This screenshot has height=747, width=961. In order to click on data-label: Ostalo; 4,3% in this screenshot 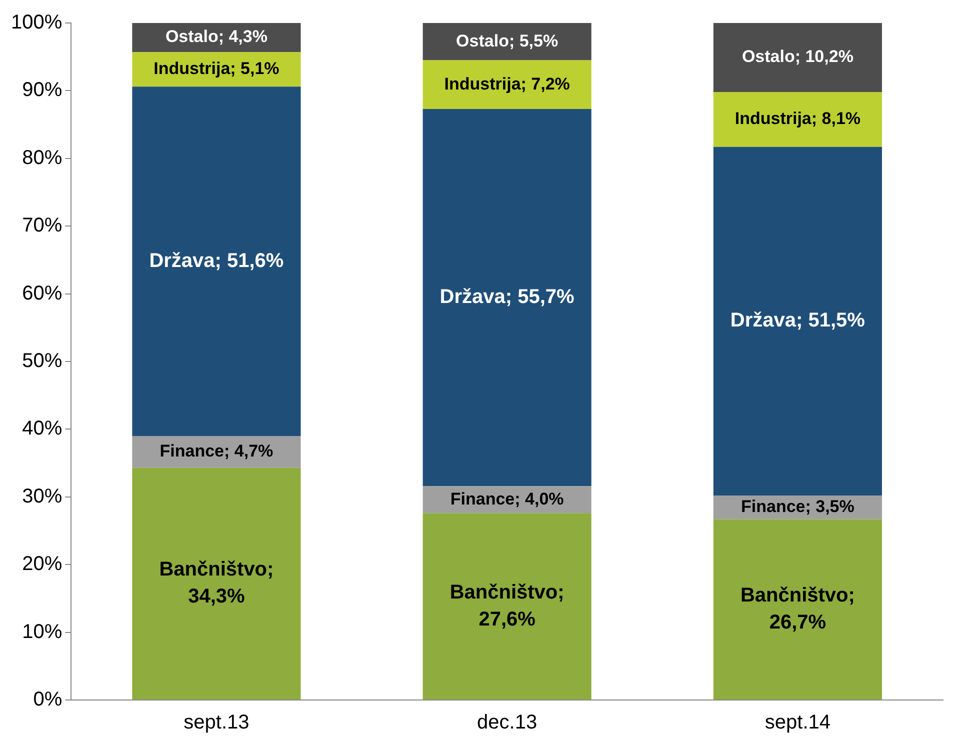, I will do `click(216, 36)`.